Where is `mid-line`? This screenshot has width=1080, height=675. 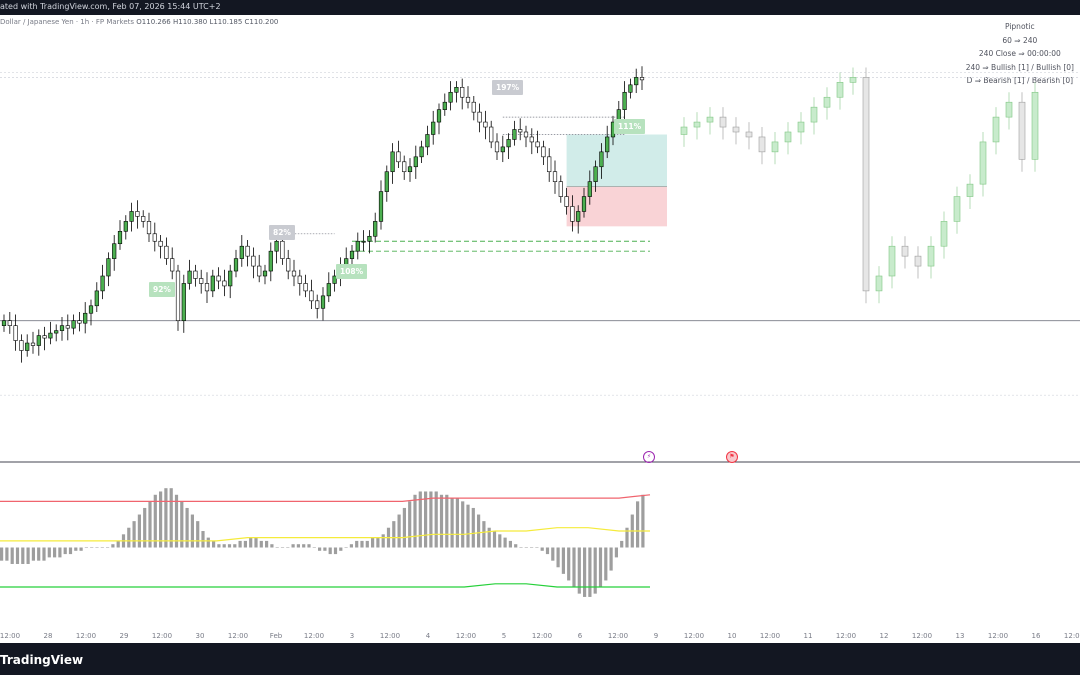
mid-line is located at coordinates (325, 534).